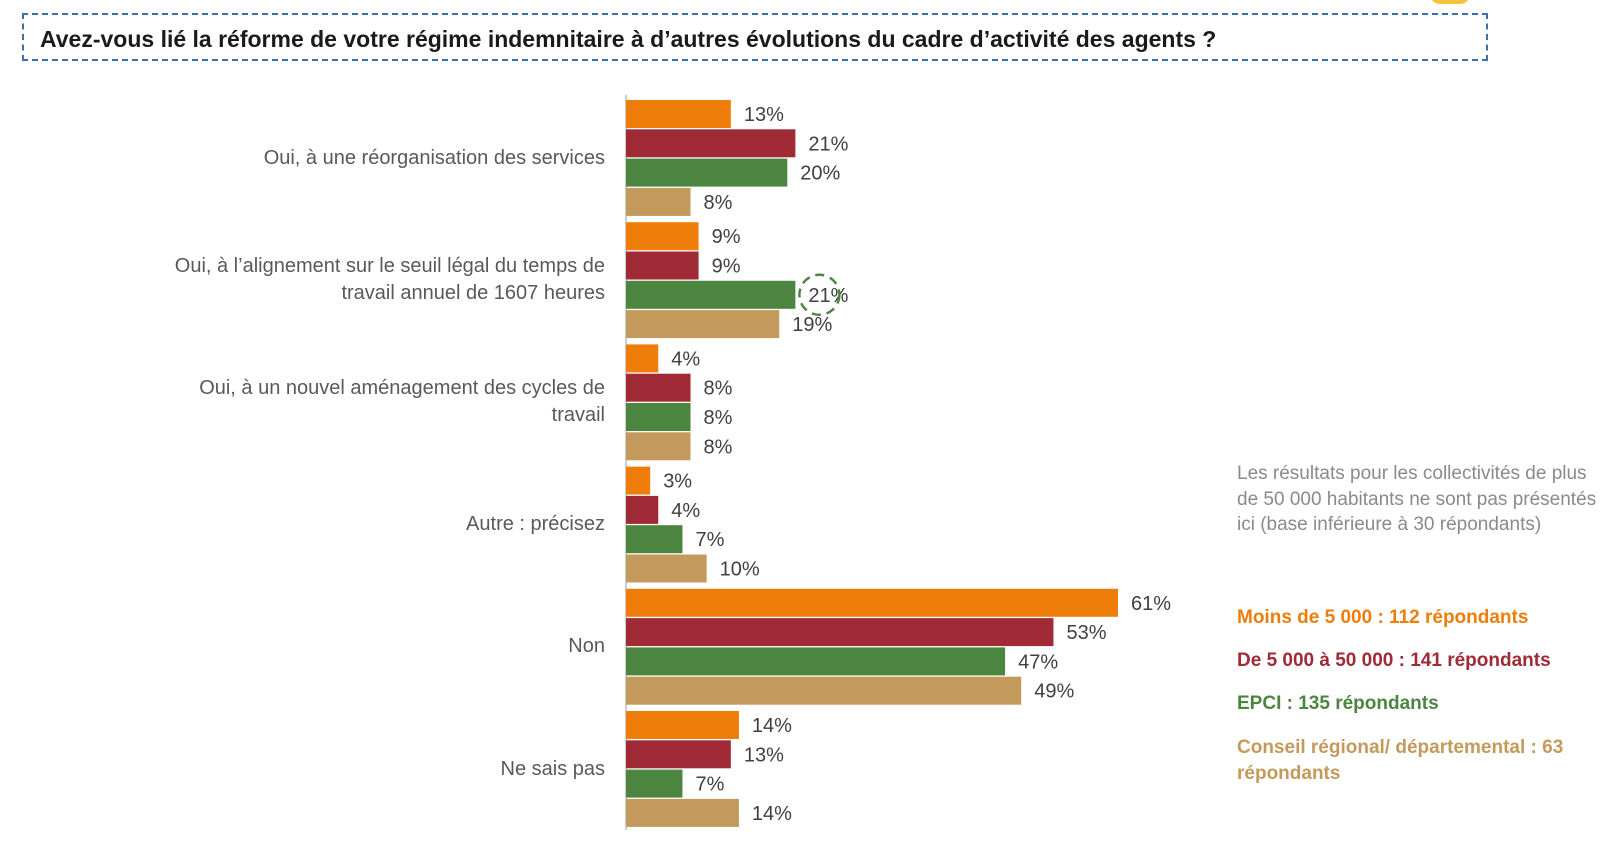 This screenshot has width=1603, height=856. Describe the element at coordinates (709, 785) in the screenshot. I see `value-label-5-2: 7%` at that location.